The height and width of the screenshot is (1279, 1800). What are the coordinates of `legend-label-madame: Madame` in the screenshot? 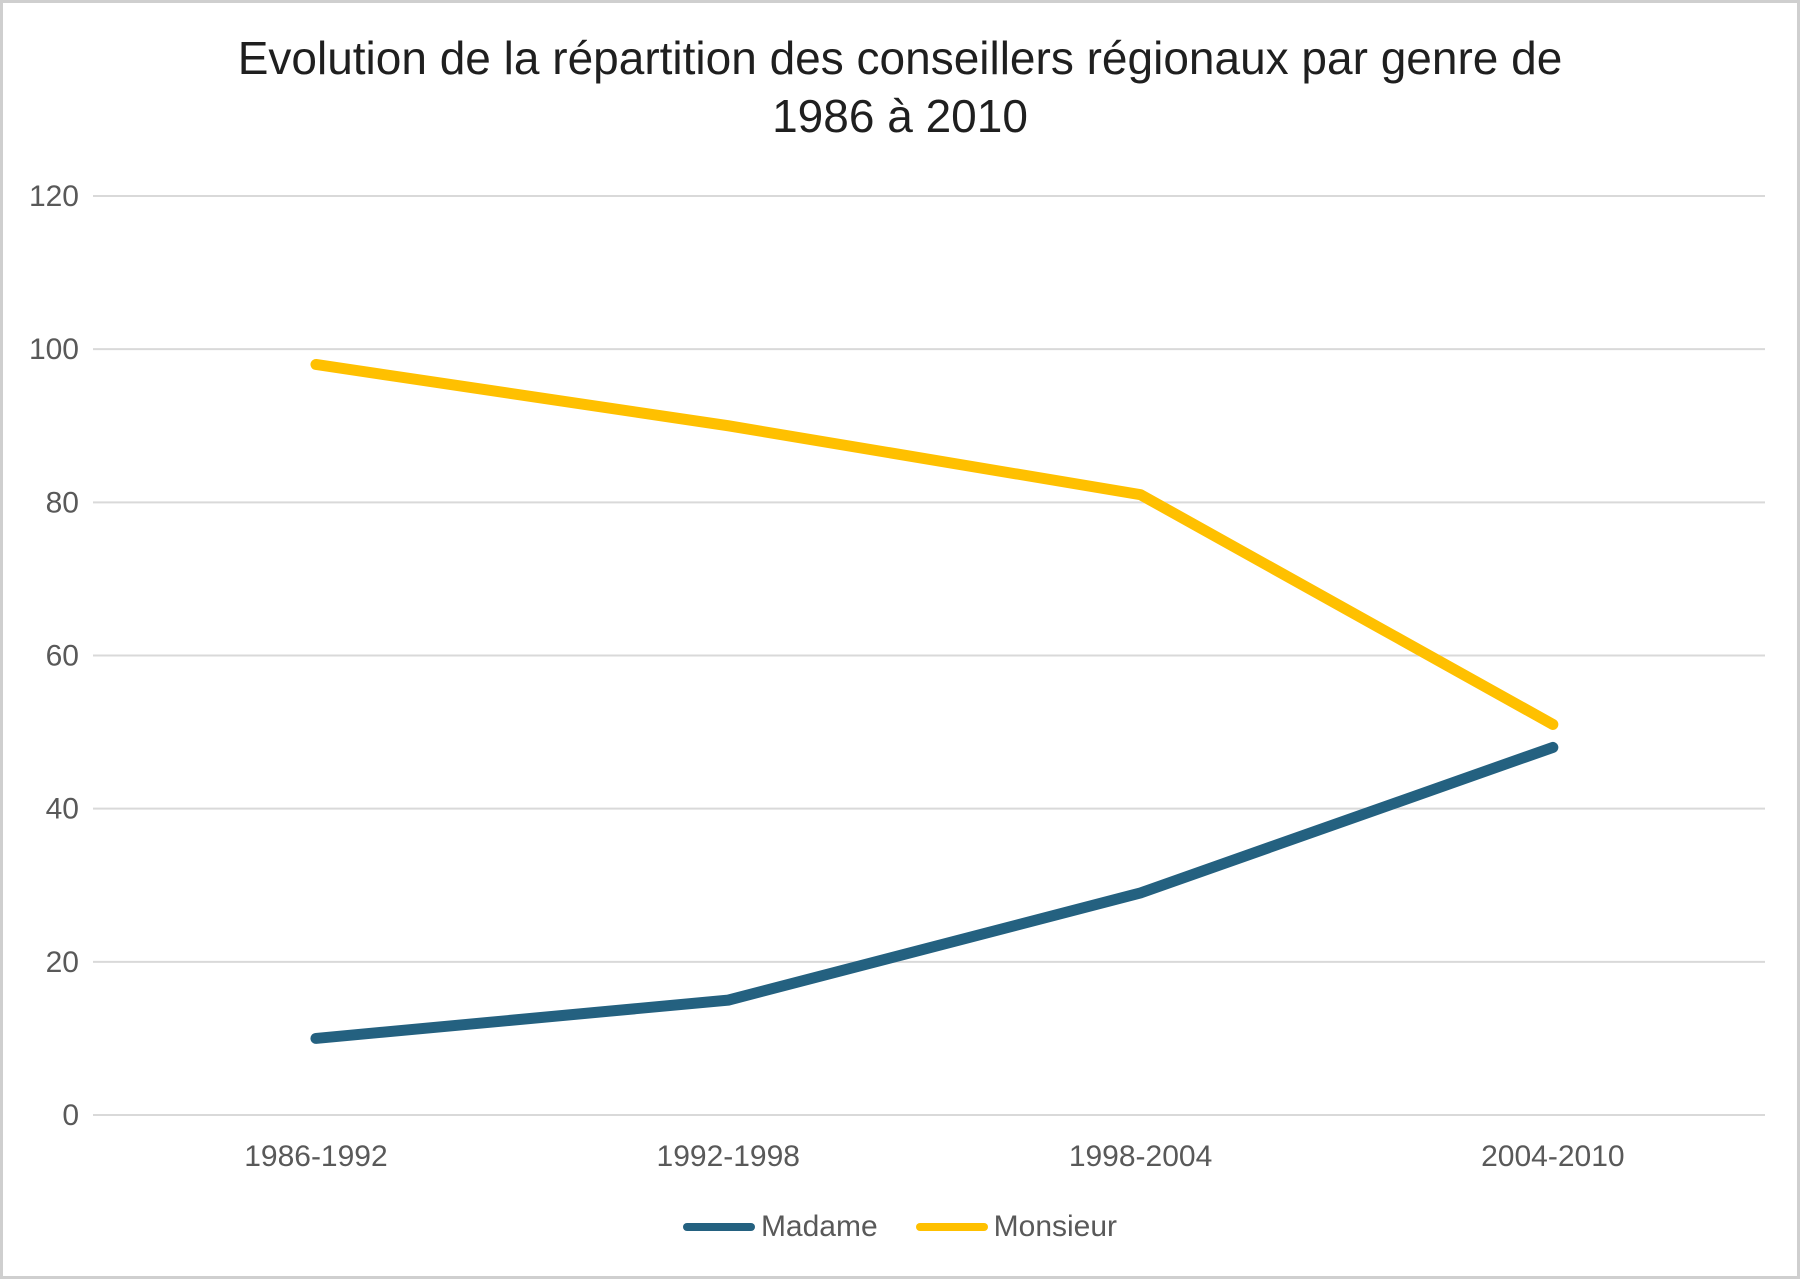 It's located at (819, 1226).